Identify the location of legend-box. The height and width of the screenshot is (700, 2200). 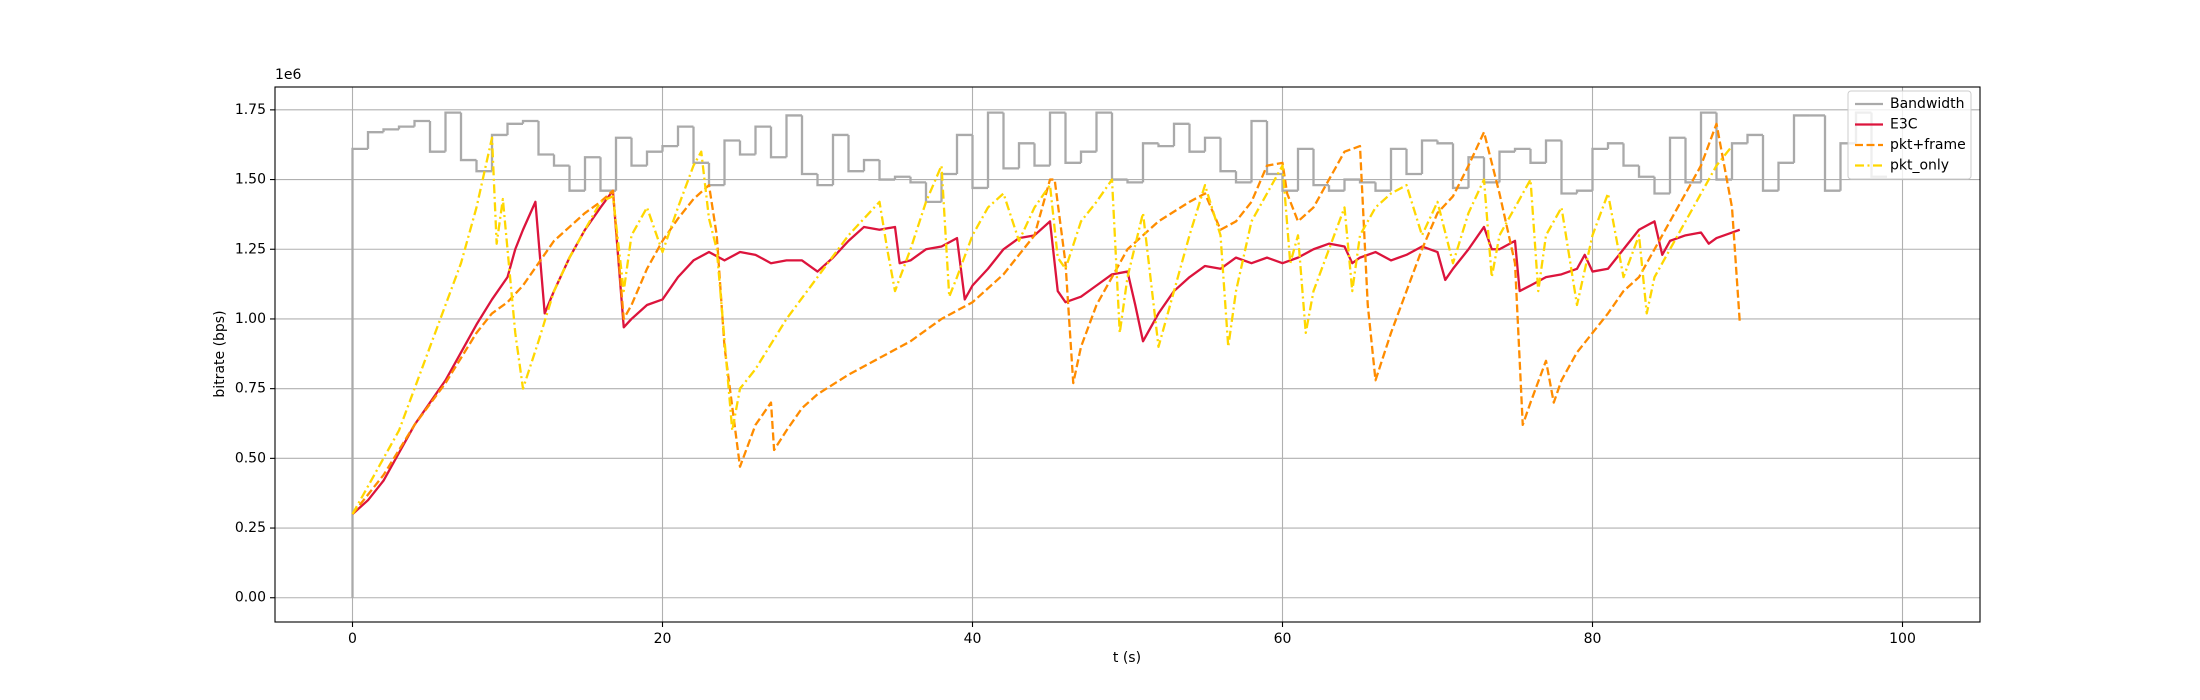
(1909, 135).